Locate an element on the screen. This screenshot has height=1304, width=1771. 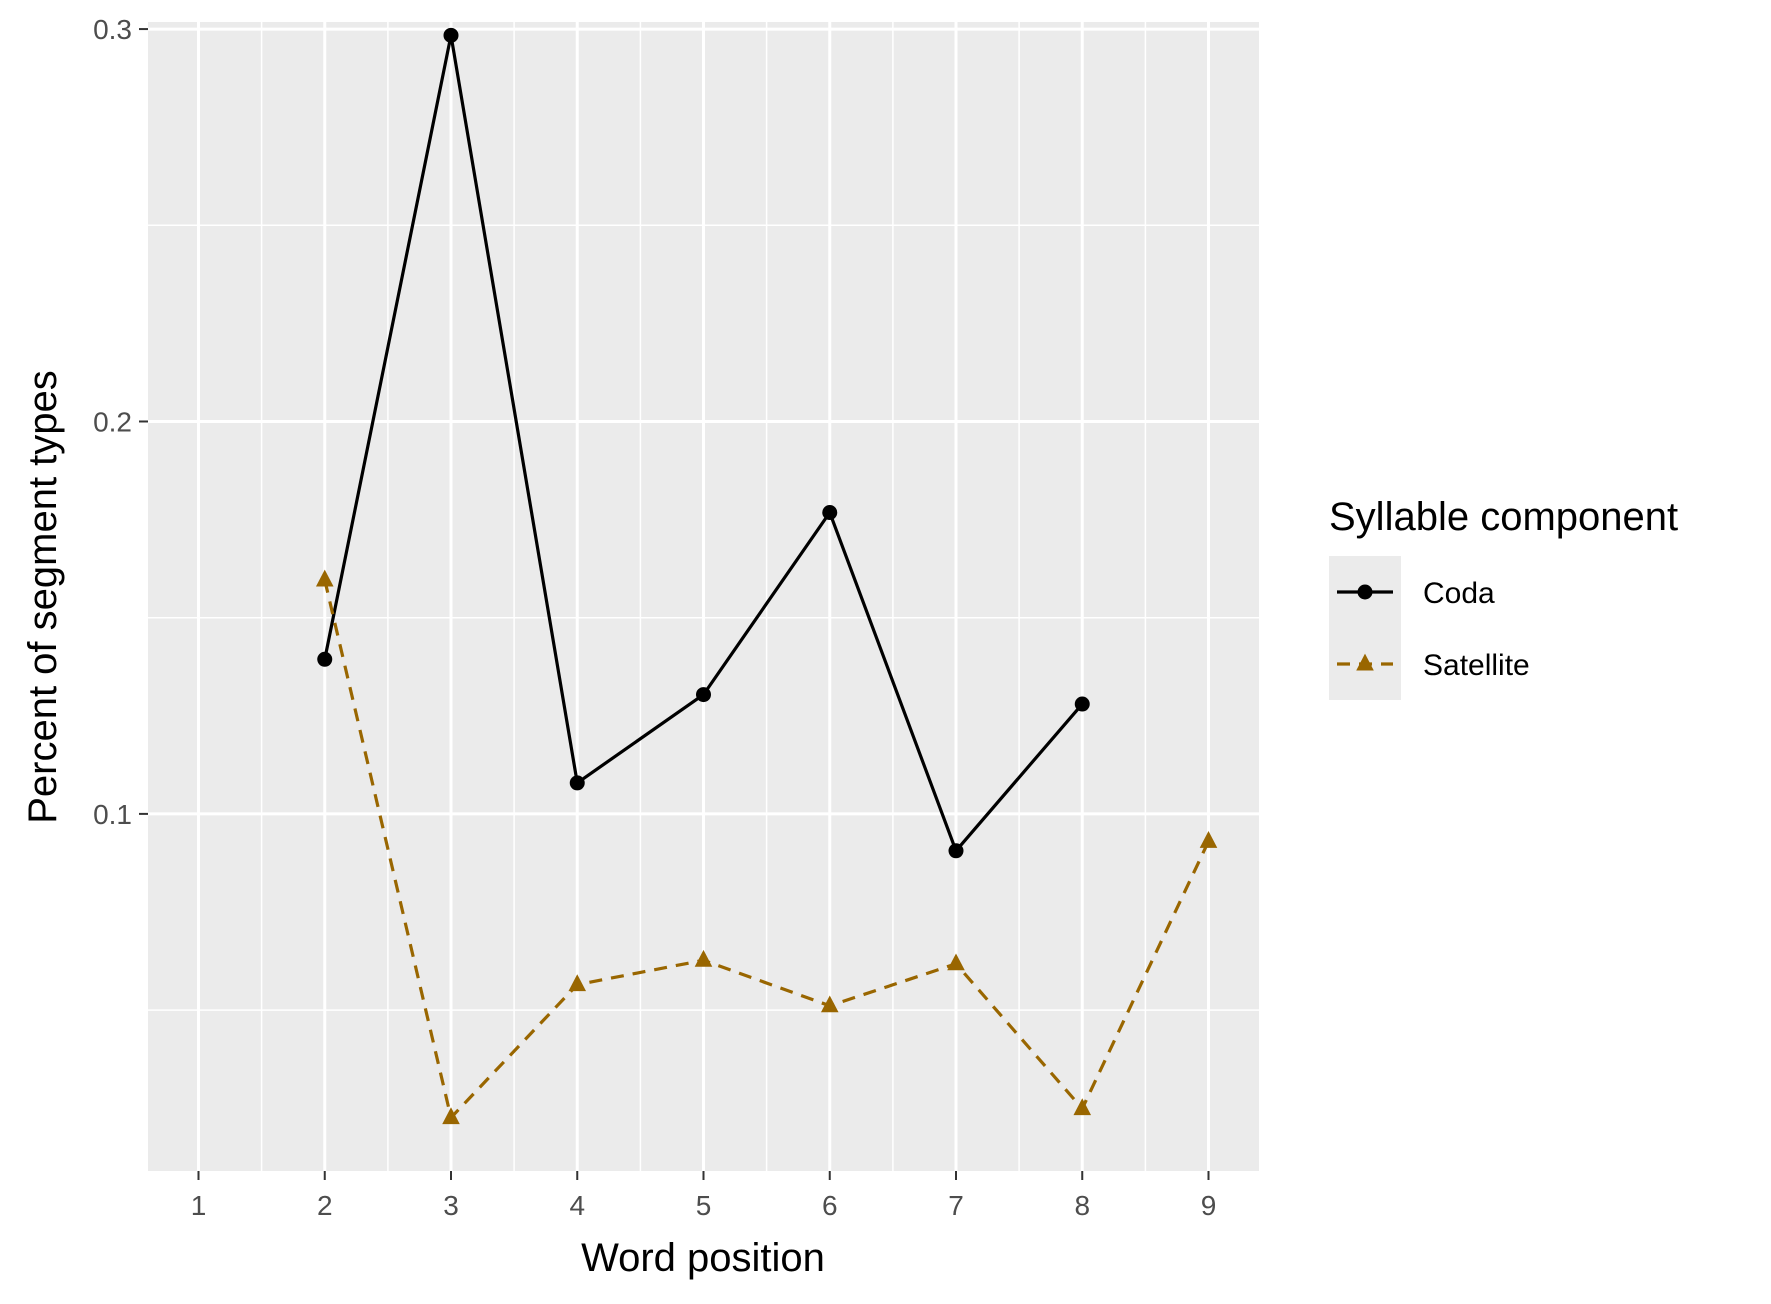
x-tick-label: 5 is located at coordinates (704, 1205).